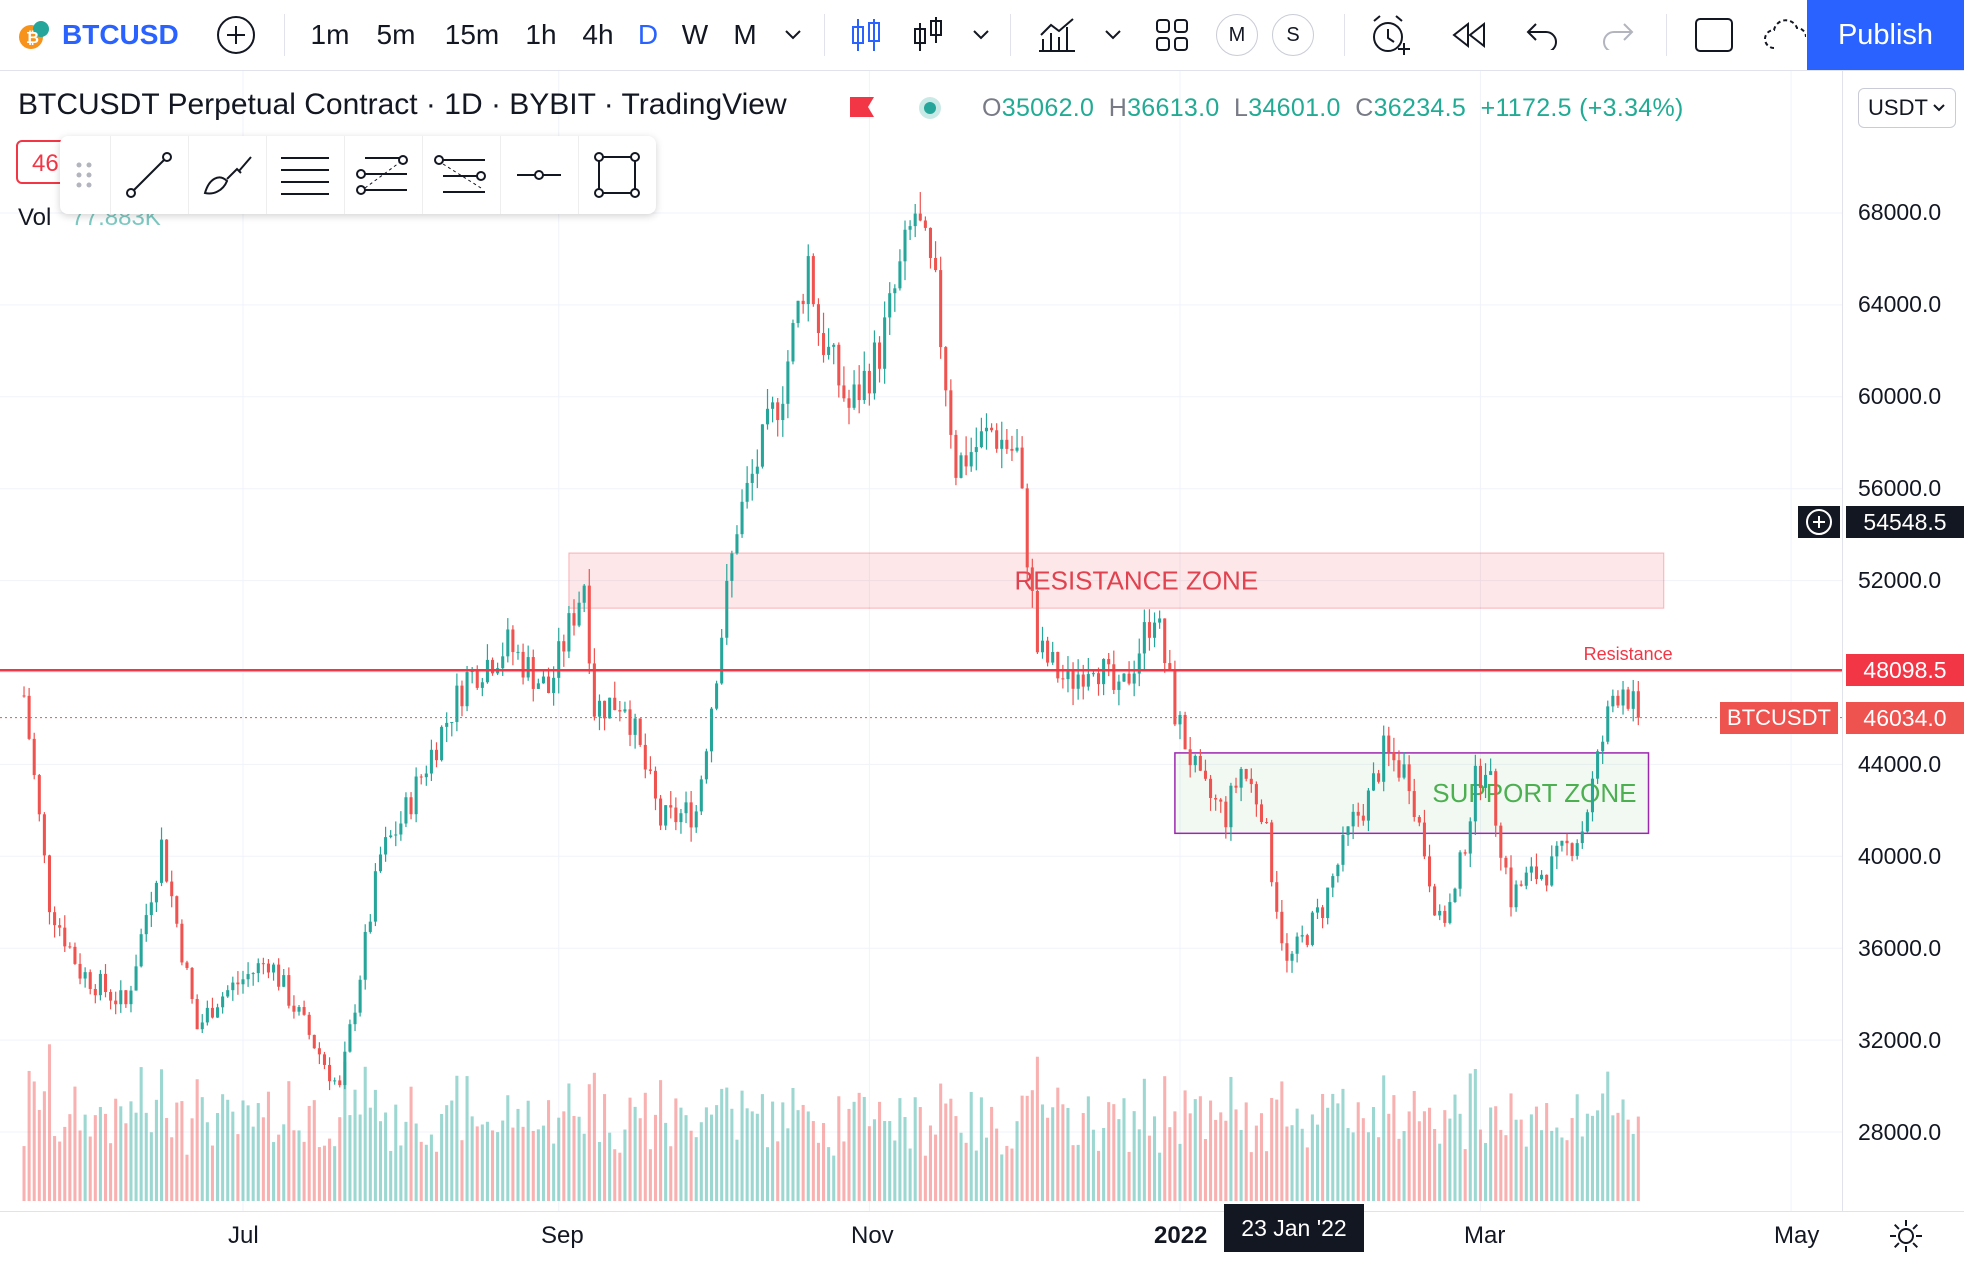  I want to click on horizontal-ray-icon, so click(538, 175).